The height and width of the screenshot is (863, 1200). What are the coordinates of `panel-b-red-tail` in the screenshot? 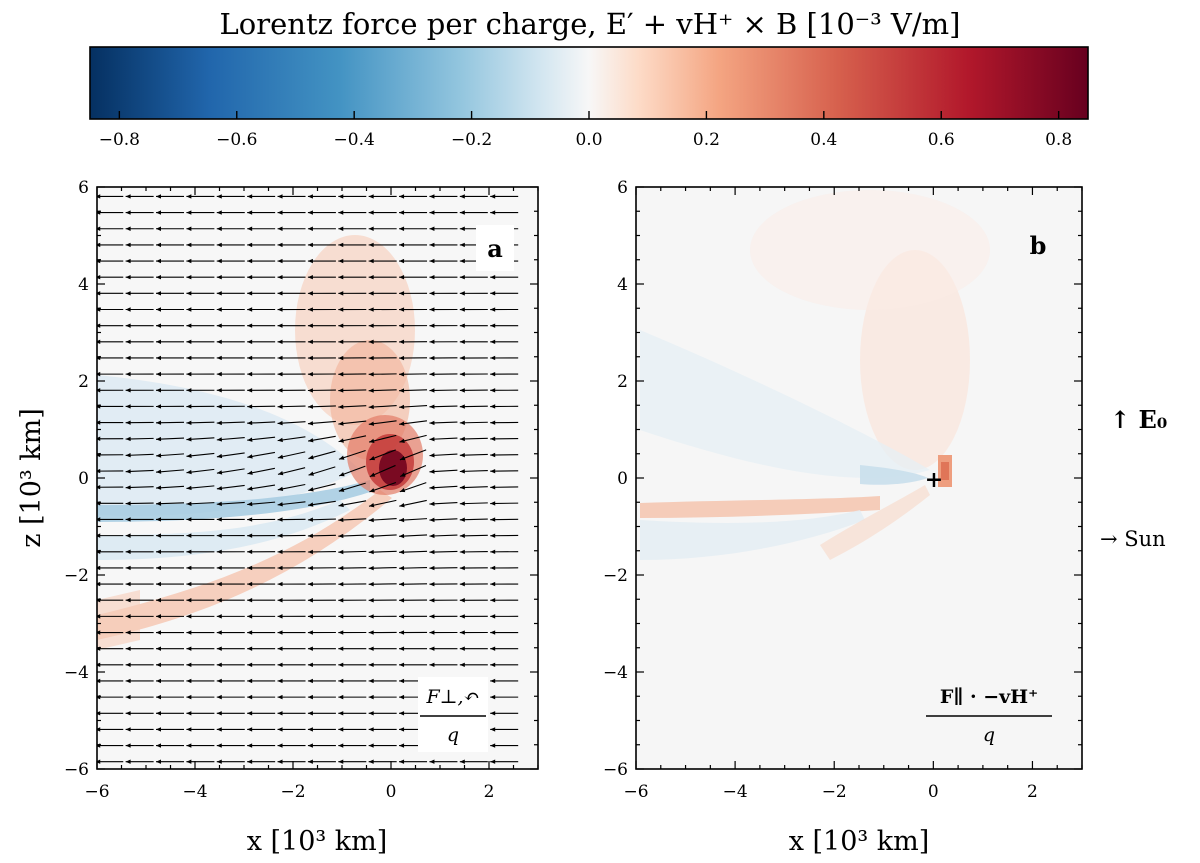 It's located at (760, 507).